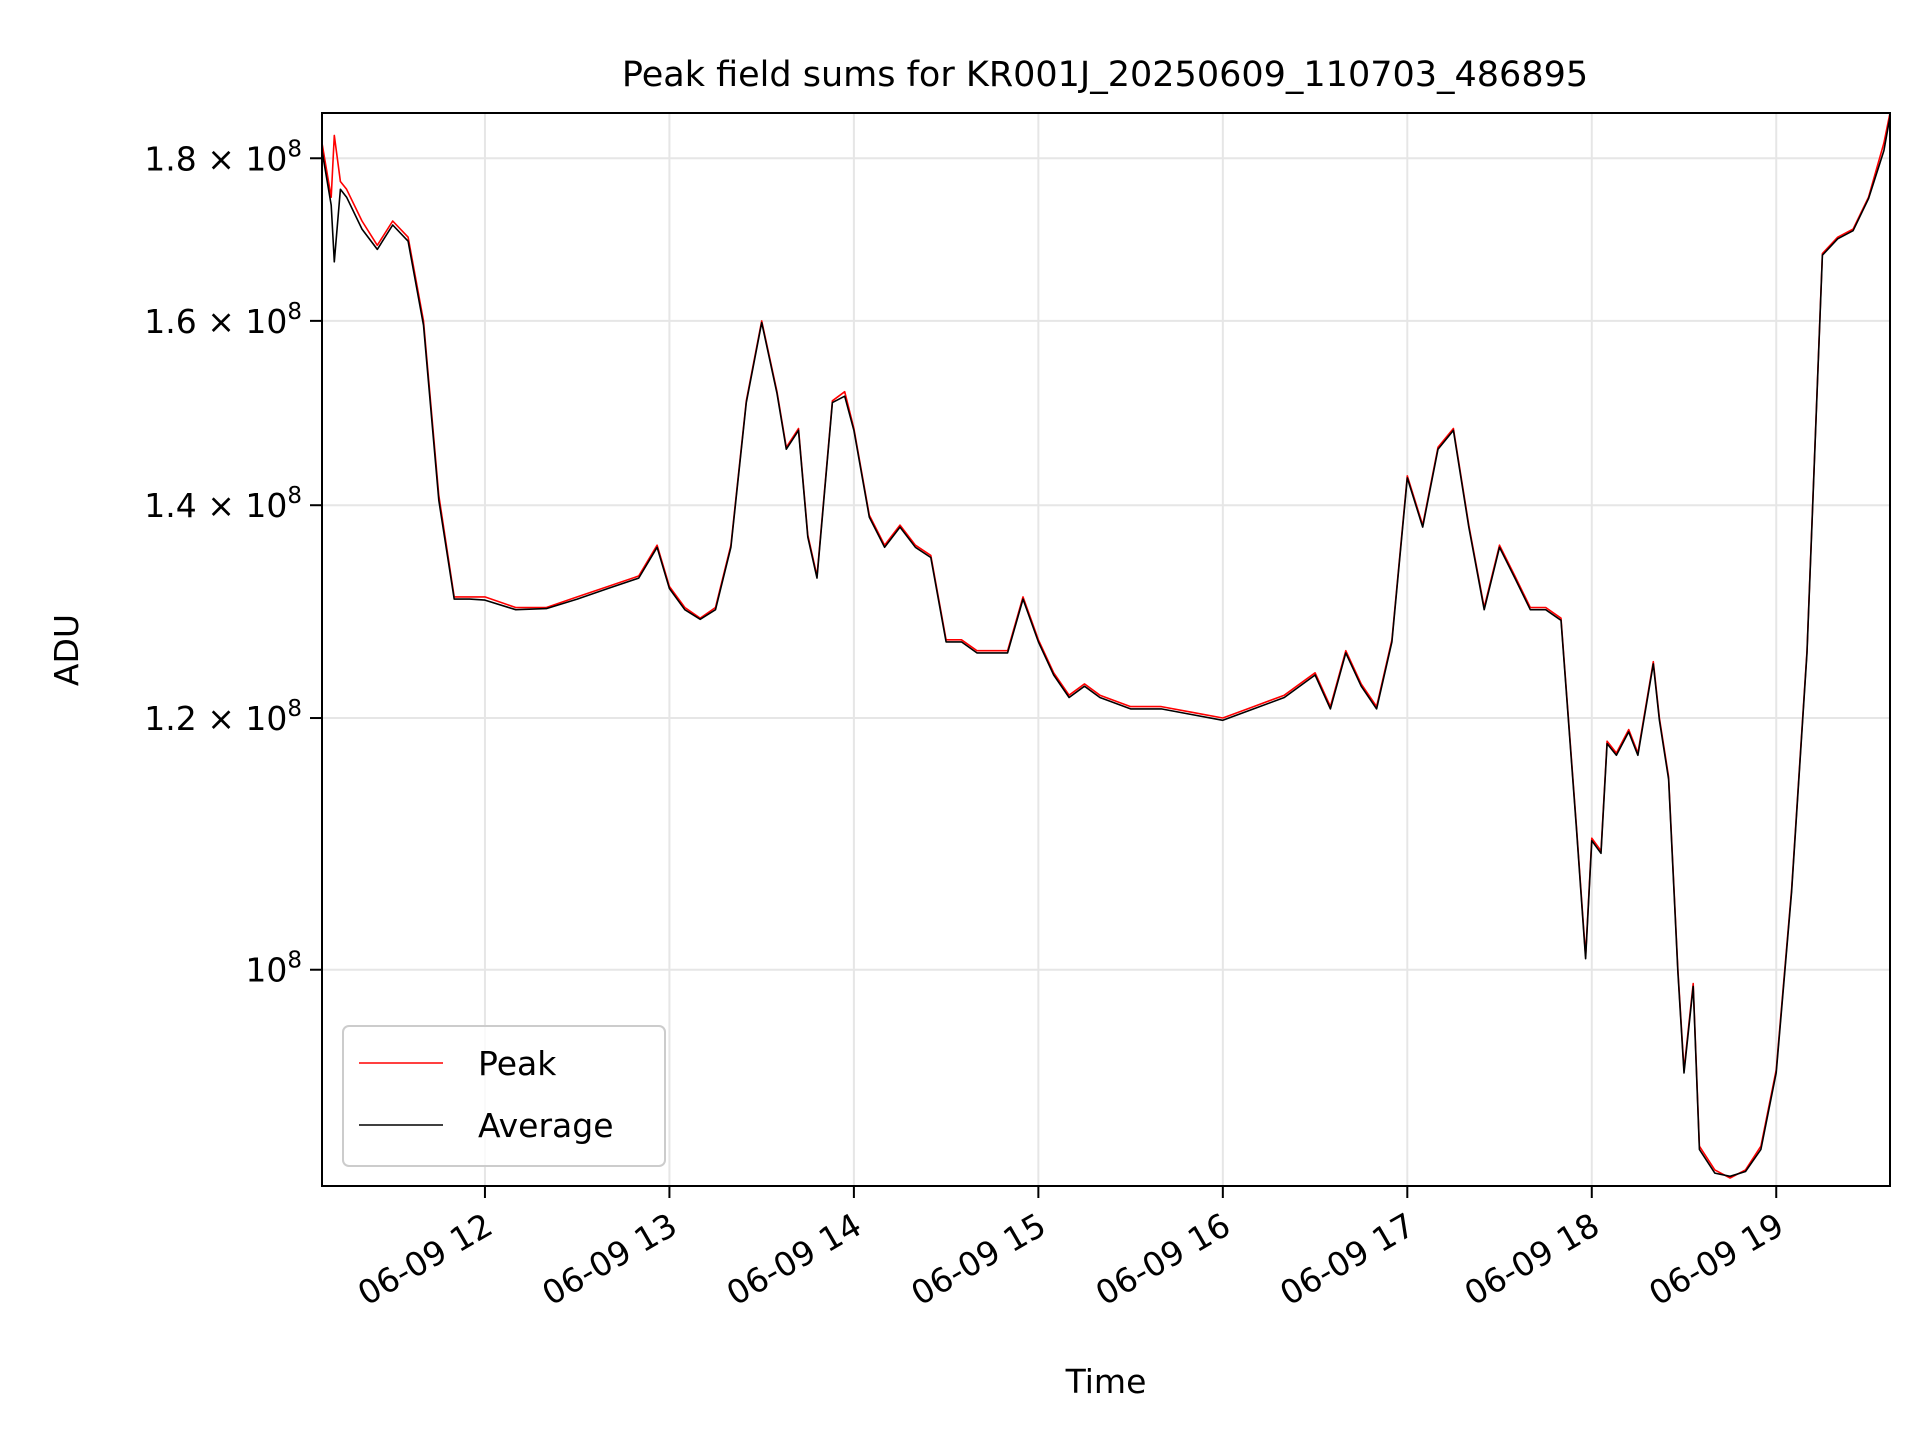 The width and height of the screenshot is (1920, 1440). I want to click on legend: Peak Average, so click(504, 1096).